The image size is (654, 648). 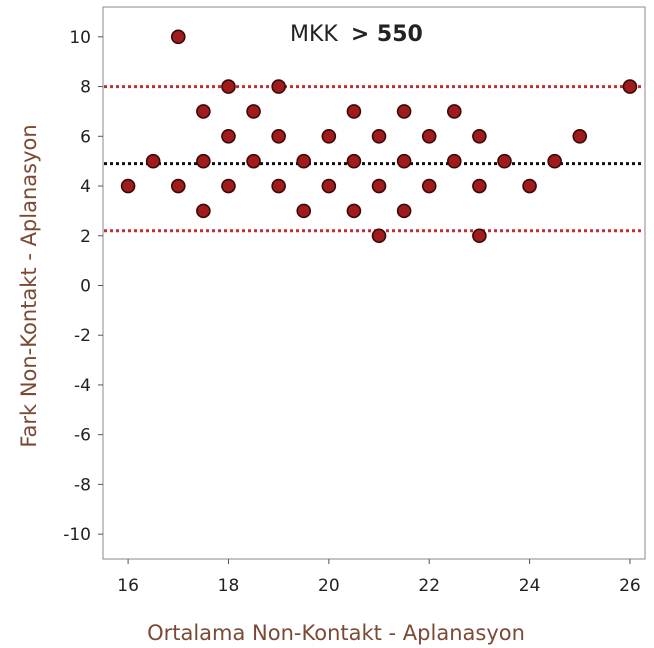 What do you see at coordinates (85, 187) in the screenshot?
I see `y-tick-label: 4` at bounding box center [85, 187].